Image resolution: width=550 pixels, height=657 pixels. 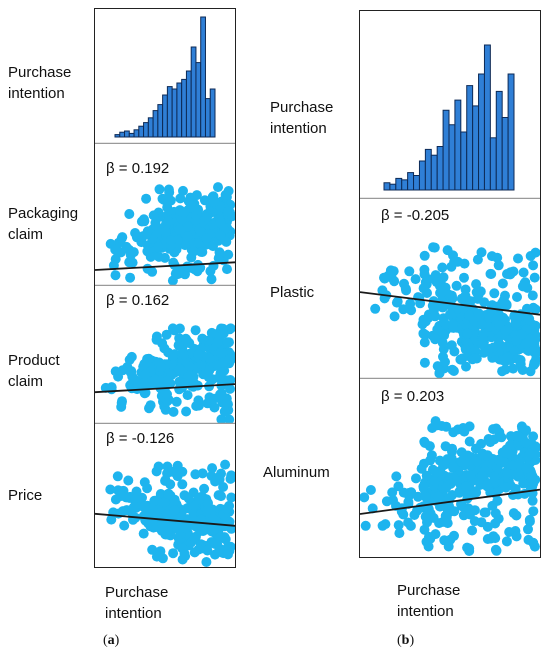 I want to click on scatter-b-plastic, so click(x=450, y=310).